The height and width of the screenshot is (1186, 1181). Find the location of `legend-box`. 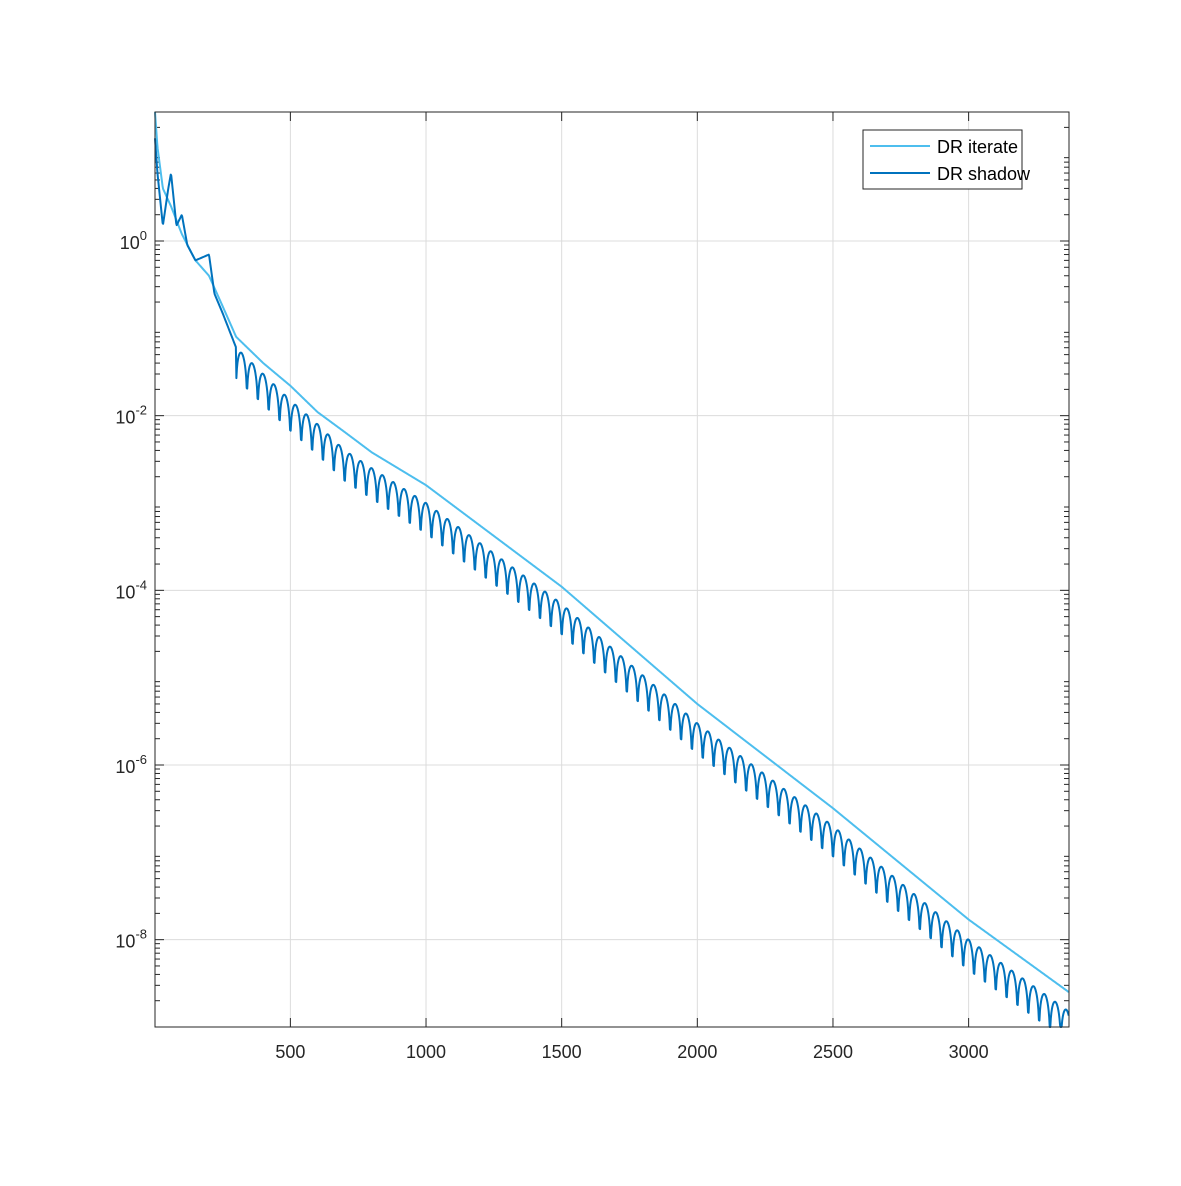

legend-box is located at coordinates (942, 159).